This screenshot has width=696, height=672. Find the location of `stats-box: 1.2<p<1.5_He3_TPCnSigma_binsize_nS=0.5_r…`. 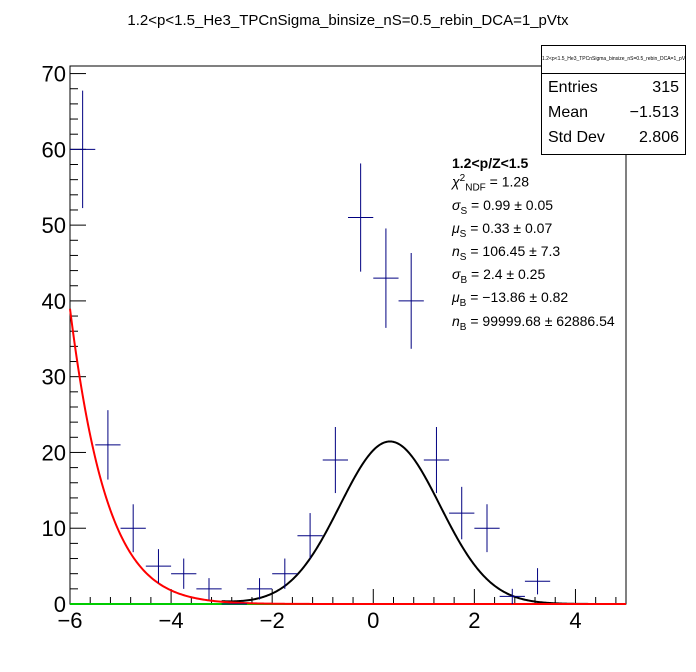

stats-box: 1.2<p<1.5_He3_TPCnSigma_binsize_nS=0.5_r… is located at coordinates (613, 100).